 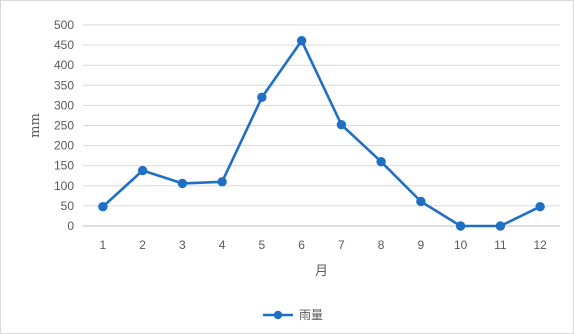 I want to click on x-tick-label: 3, so click(x=182, y=245).